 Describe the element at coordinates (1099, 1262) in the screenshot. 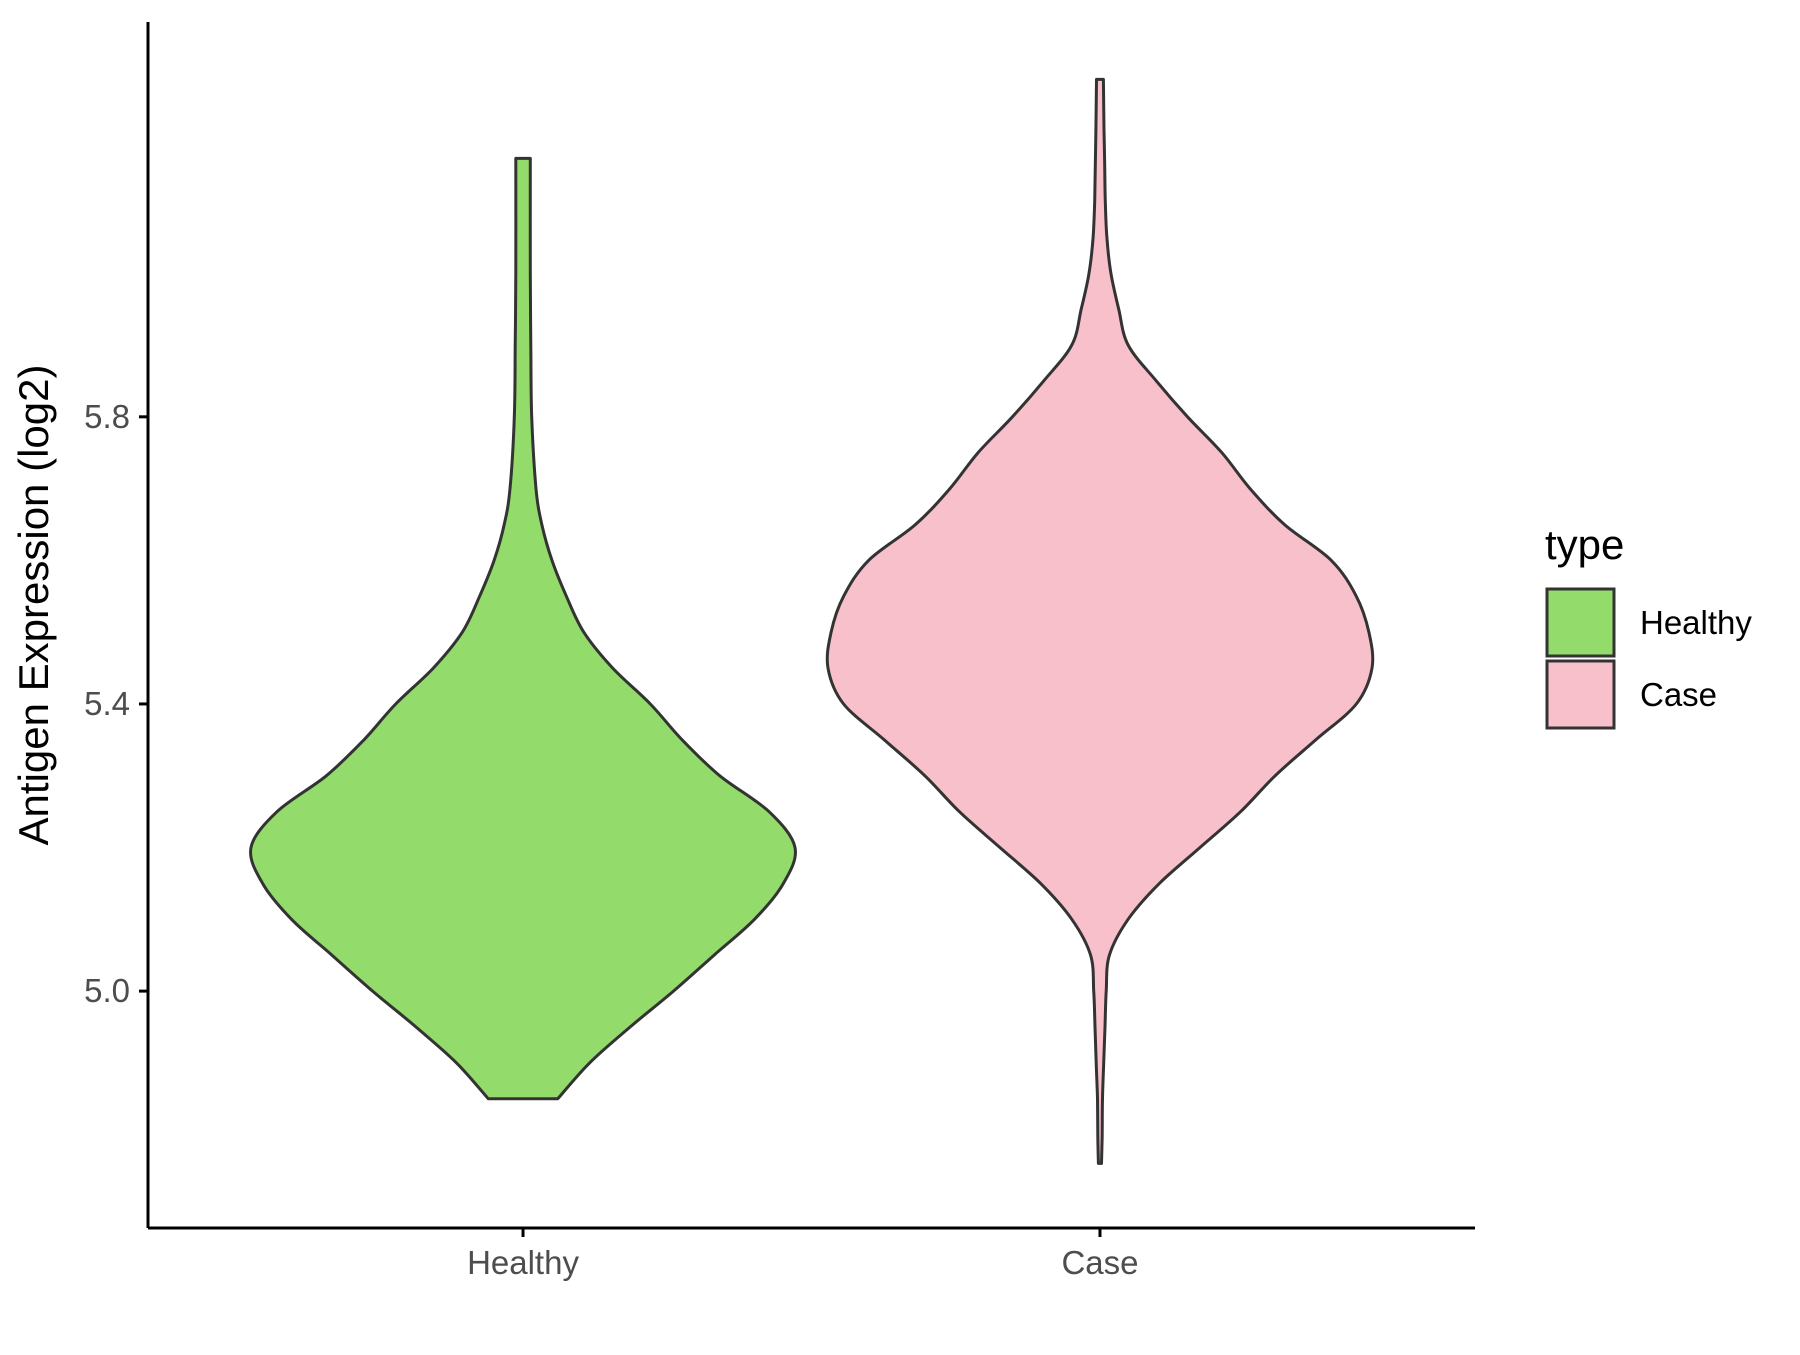

I see `x-tick-label: Case` at that location.